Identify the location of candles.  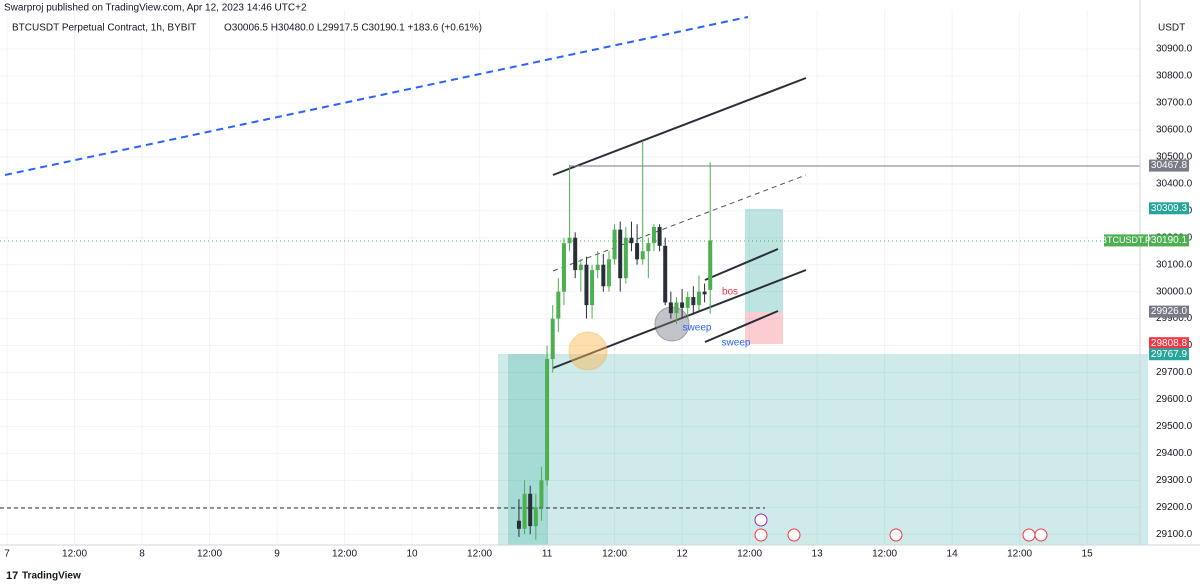
(614, 340).